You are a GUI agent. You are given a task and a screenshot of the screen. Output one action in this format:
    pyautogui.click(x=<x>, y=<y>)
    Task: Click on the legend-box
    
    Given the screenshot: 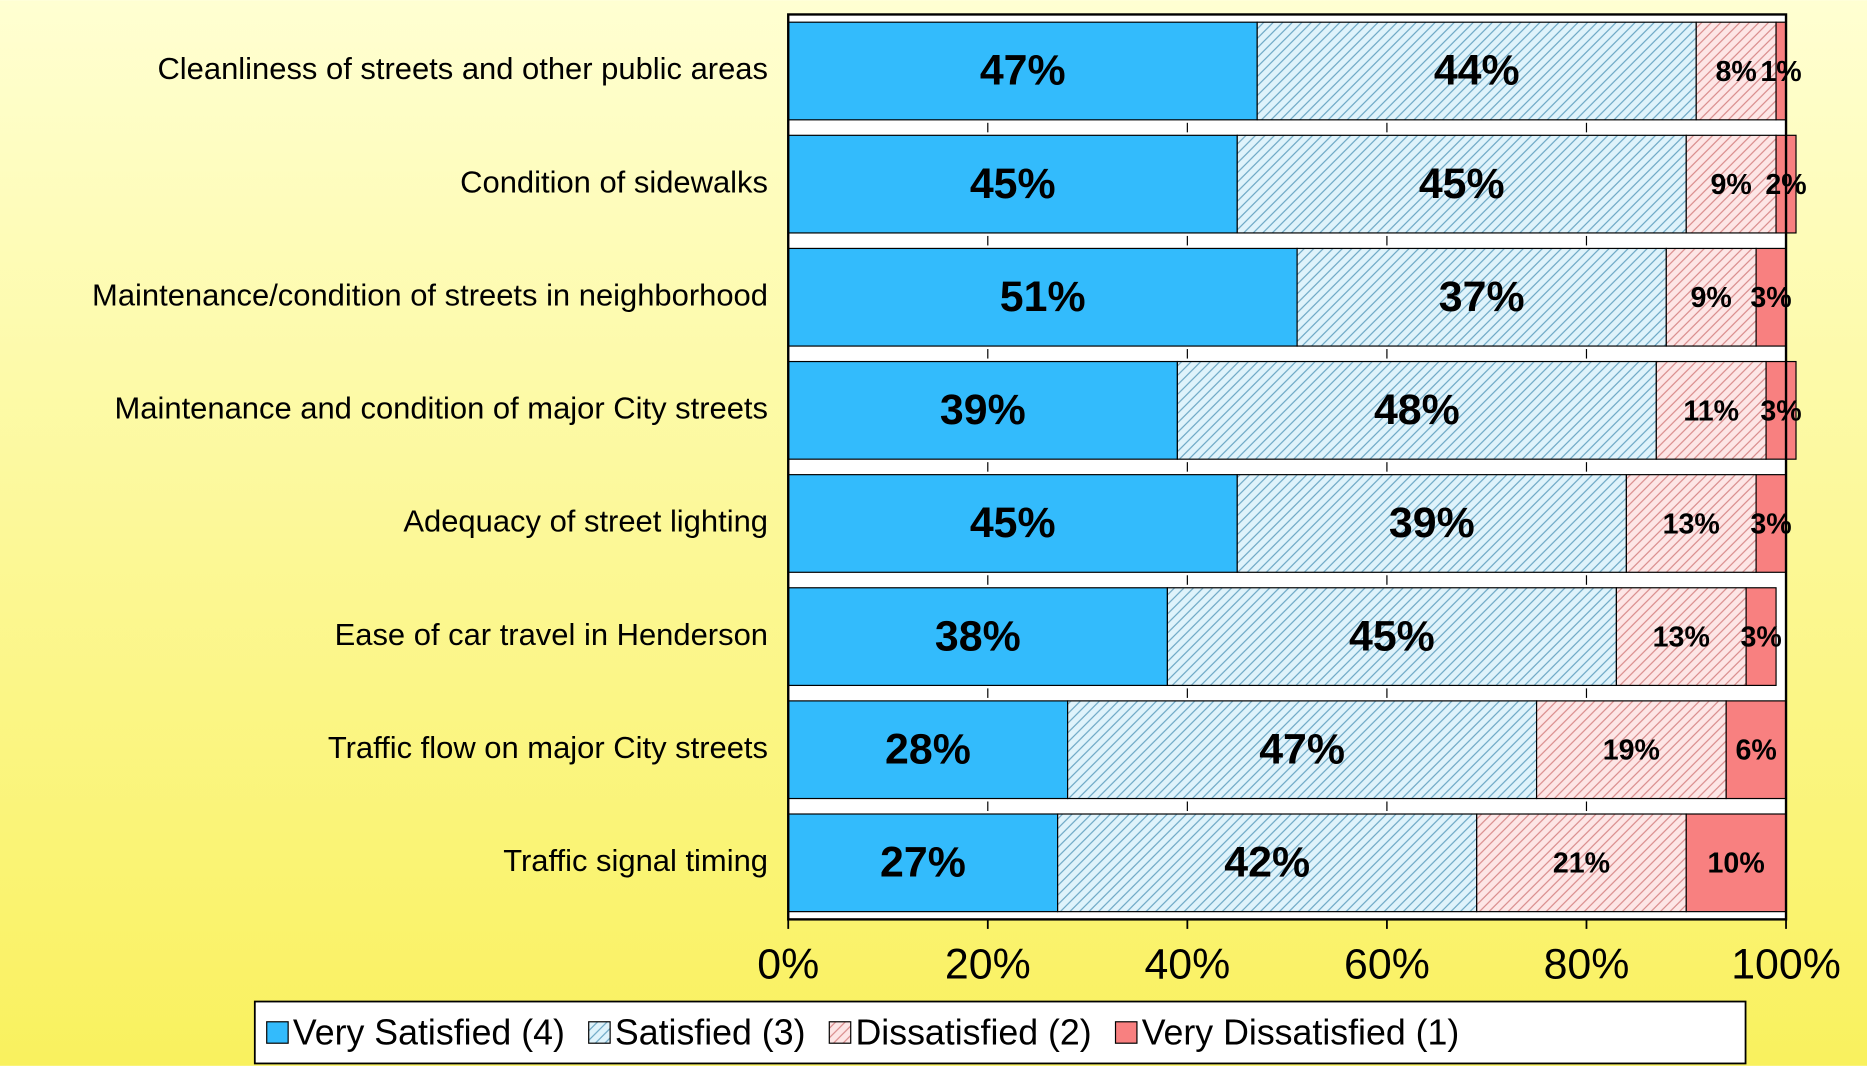 What is the action you would take?
    pyautogui.click(x=1000, y=1032)
    